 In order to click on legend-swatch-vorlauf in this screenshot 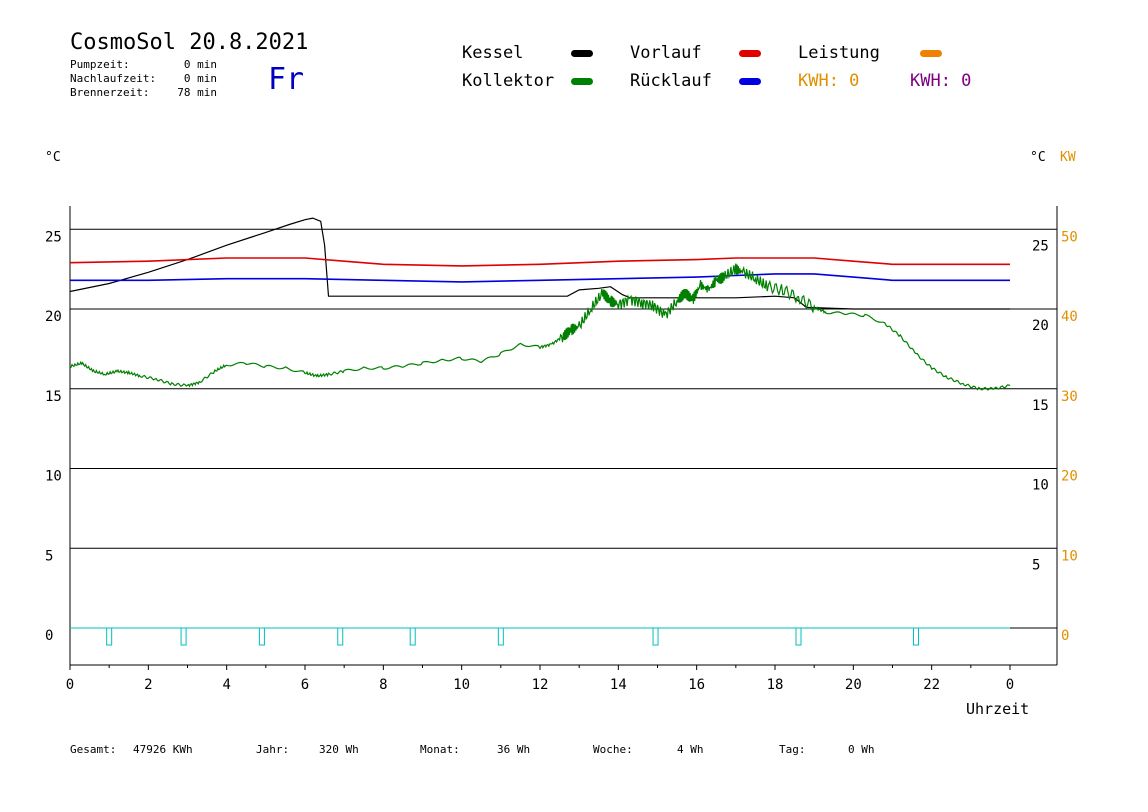, I will do `click(750, 53)`.